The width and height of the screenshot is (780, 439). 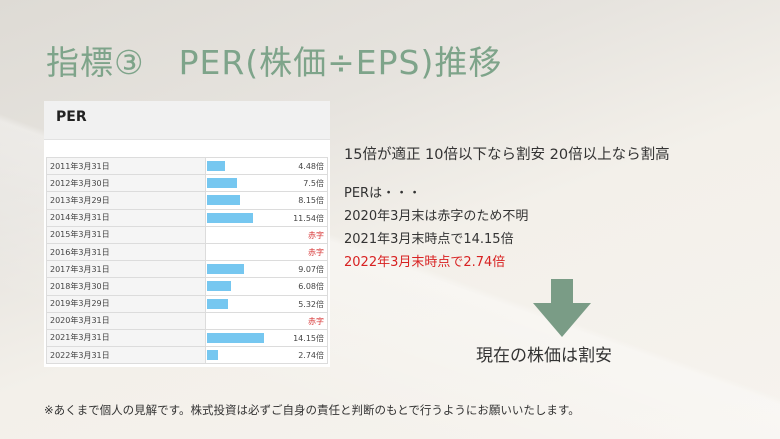 What do you see at coordinates (266, 269) in the screenshot?
I see `row-value-cell: 9.07倍` at bounding box center [266, 269].